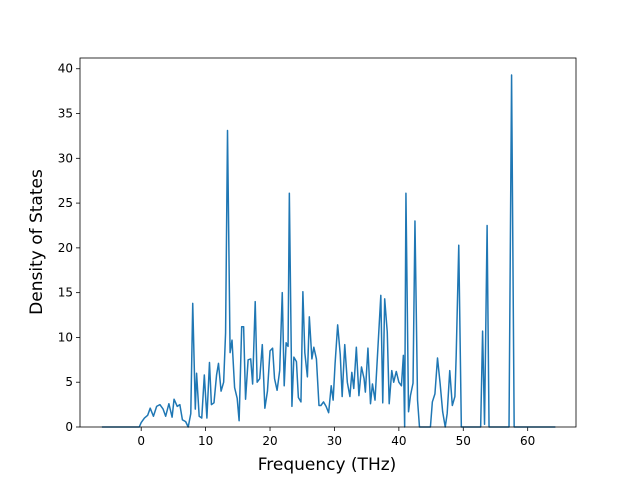 This screenshot has width=640, height=480. Describe the element at coordinates (65, 114) in the screenshot. I see `y-tick-label: 35` at that location.